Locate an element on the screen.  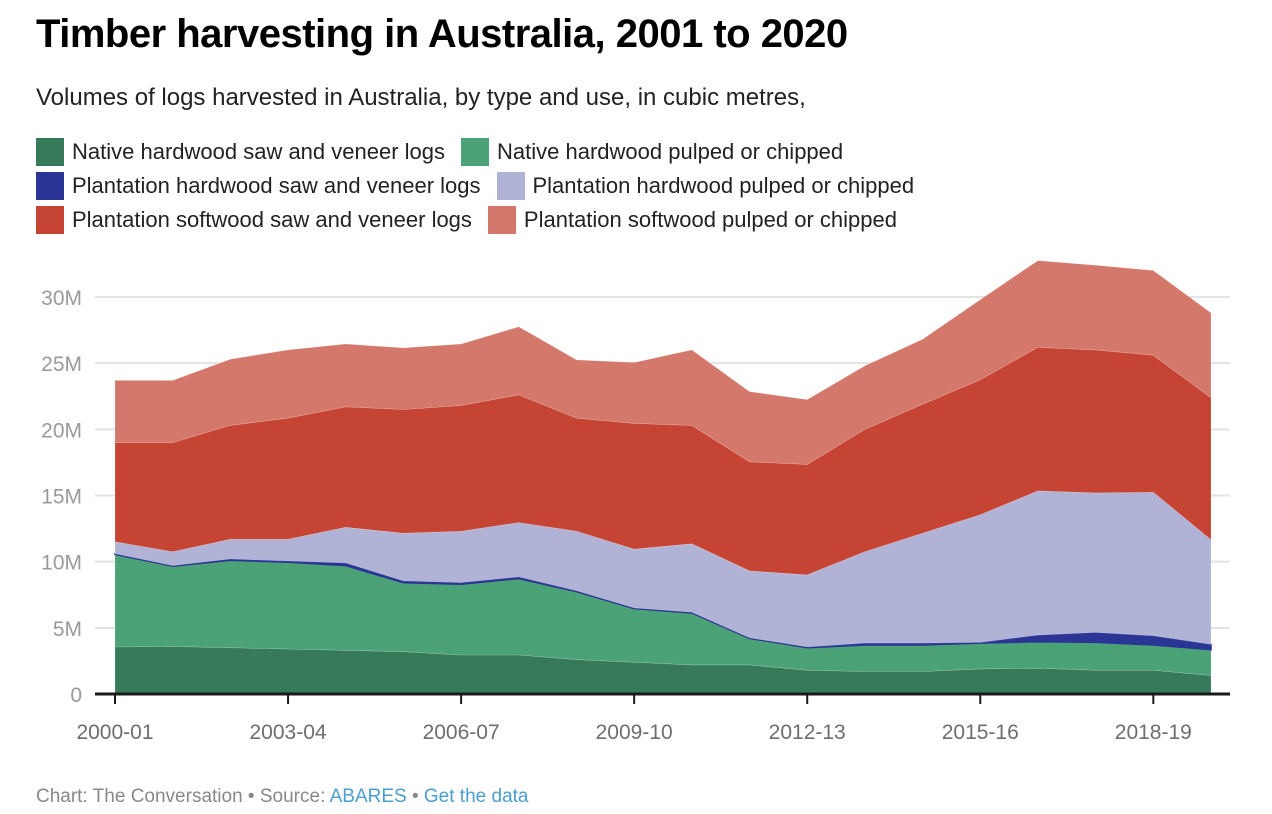
legend-item-plantation-softwood-saw: Plantation softwood saw and veneer logs is located at coordinates (254, 220).